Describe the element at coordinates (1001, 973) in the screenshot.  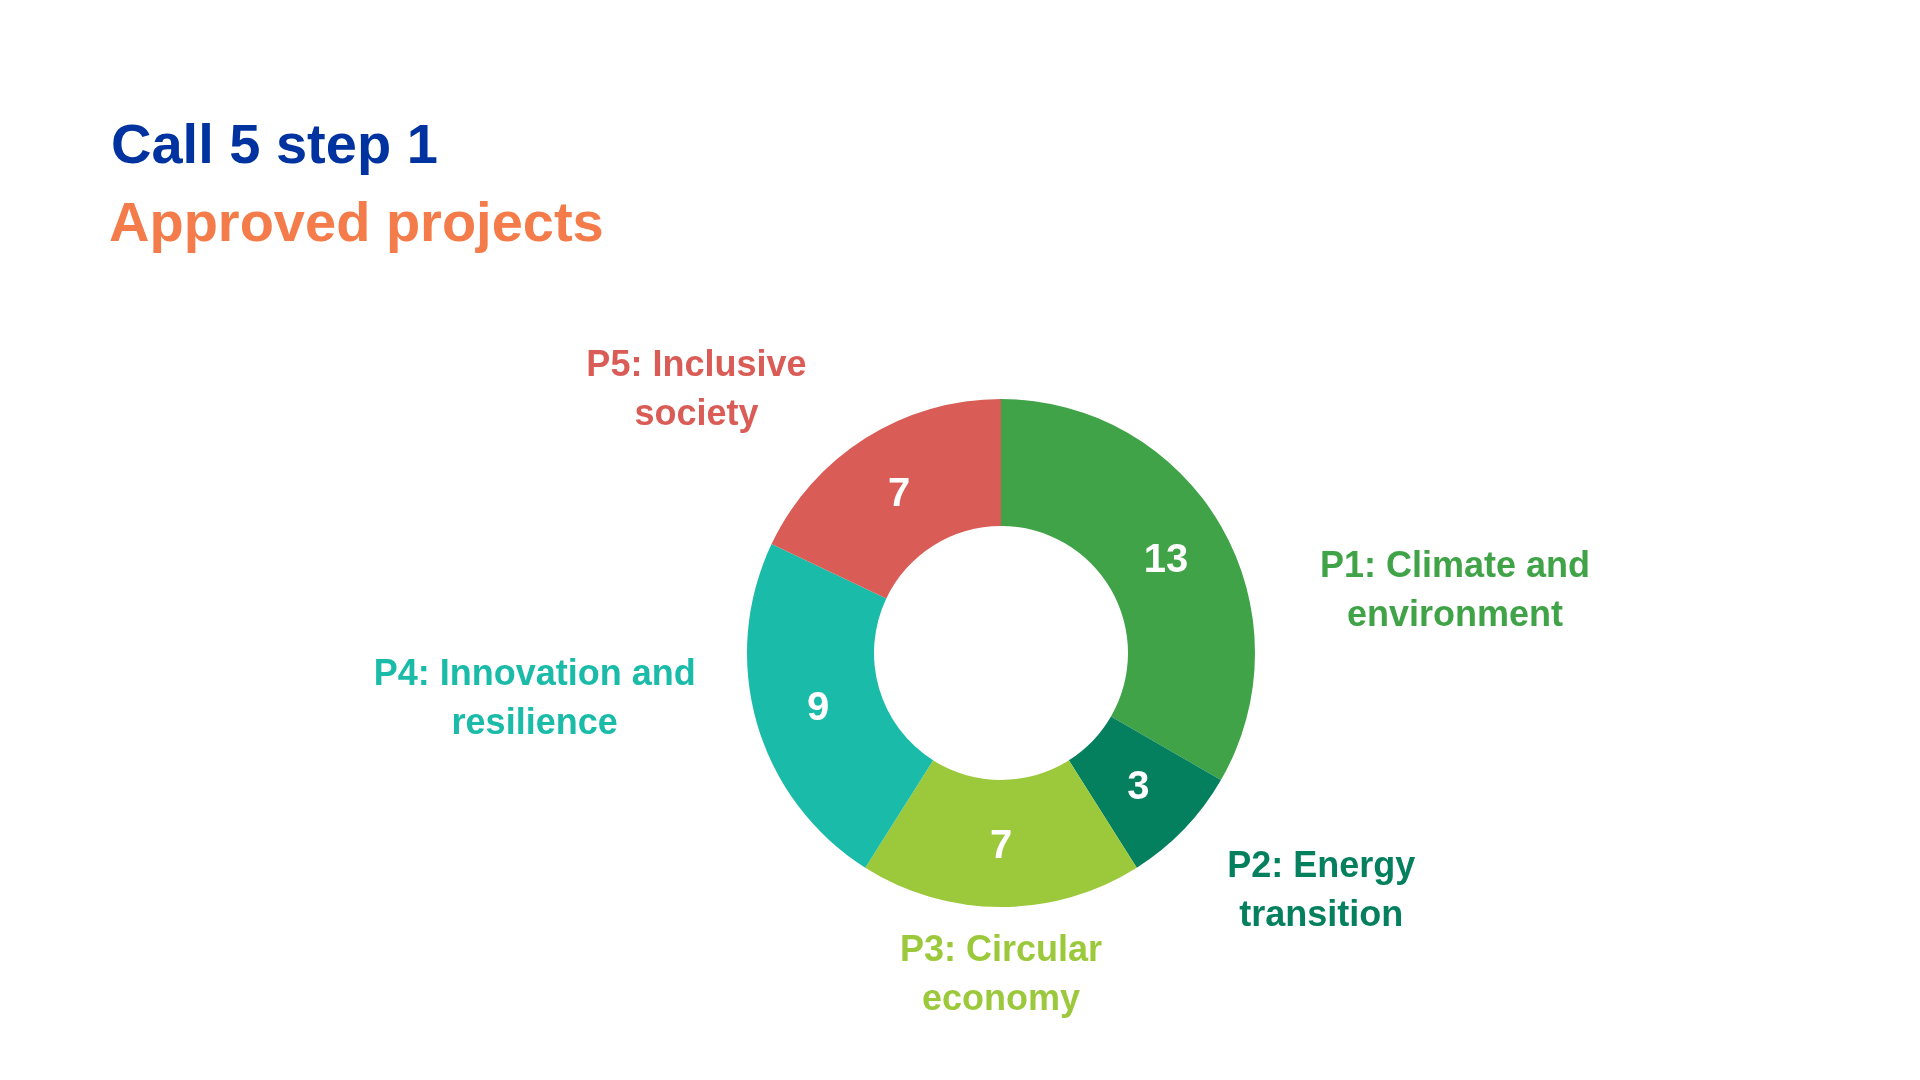
I see `slice-label: P3: Circular economy` at that location.